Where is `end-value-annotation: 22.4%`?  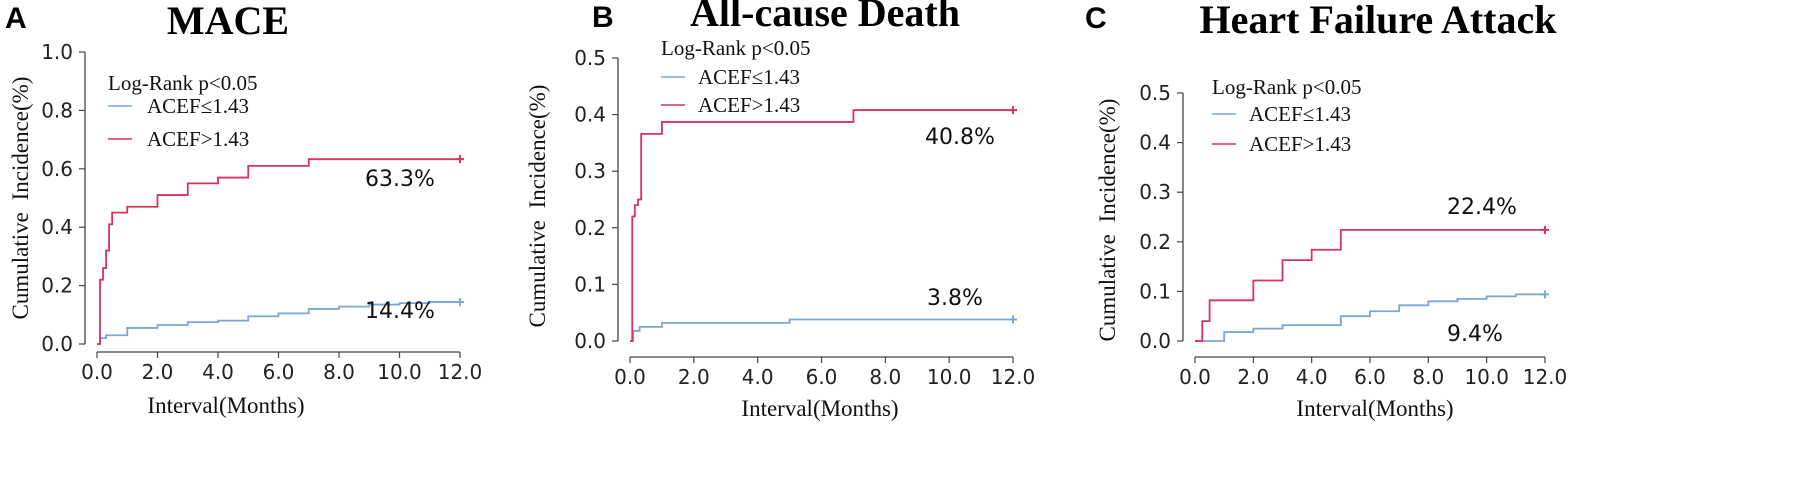 end-value-annotation: 22.4% is located at coordinates (1482, 207).